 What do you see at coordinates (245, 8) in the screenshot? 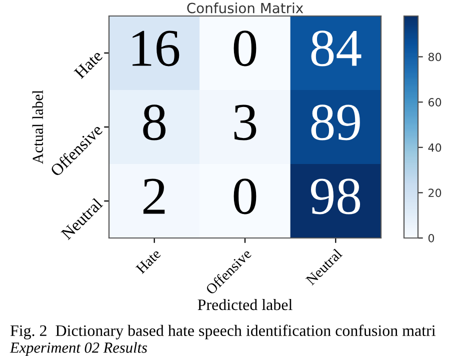
I see `chart-title: Confusion Matrix` at bounding box center [245, 8].